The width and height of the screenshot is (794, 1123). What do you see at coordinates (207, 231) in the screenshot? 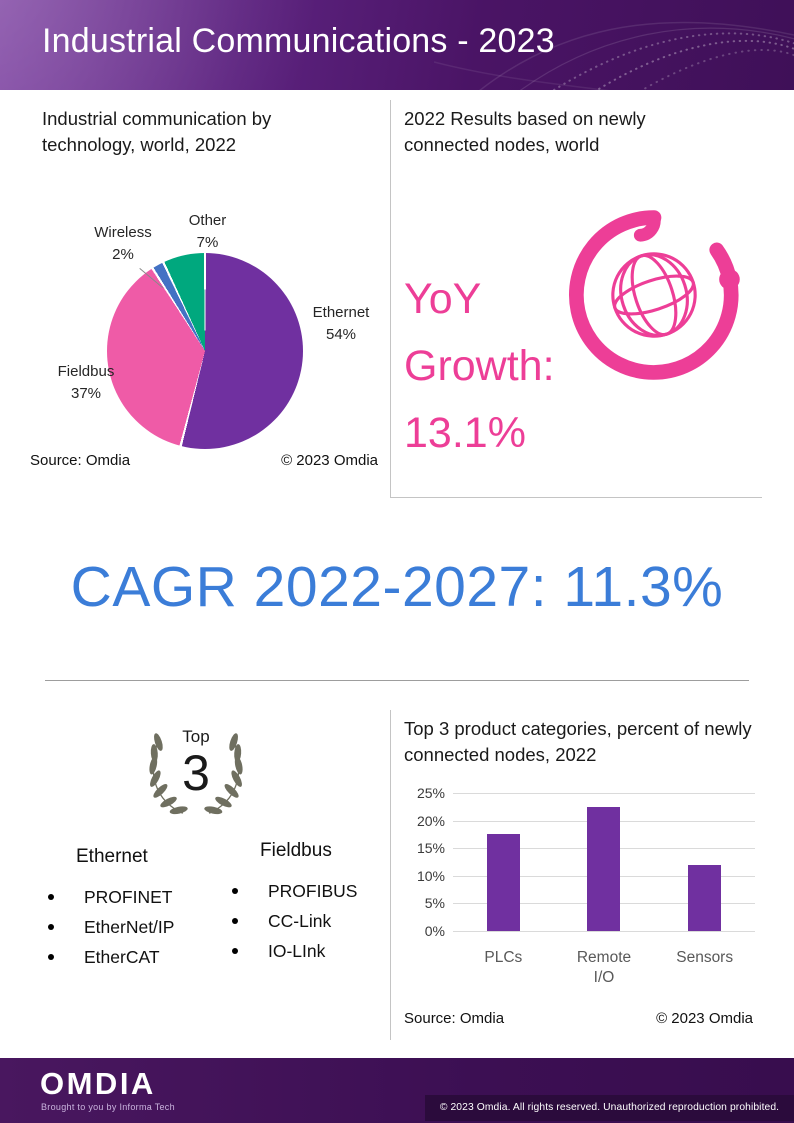
I see `pie-label-other: Other 7%` at bounding box center [207, 231].